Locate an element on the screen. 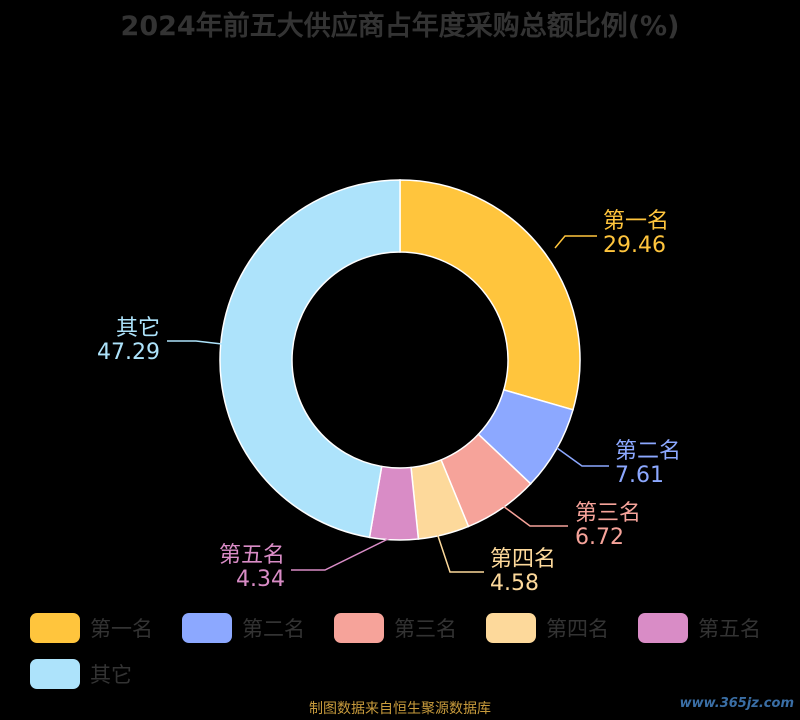 The width and height of the screenshot is (800, 720). watermark: www.365jz.com is located at coordinates (736, 703).